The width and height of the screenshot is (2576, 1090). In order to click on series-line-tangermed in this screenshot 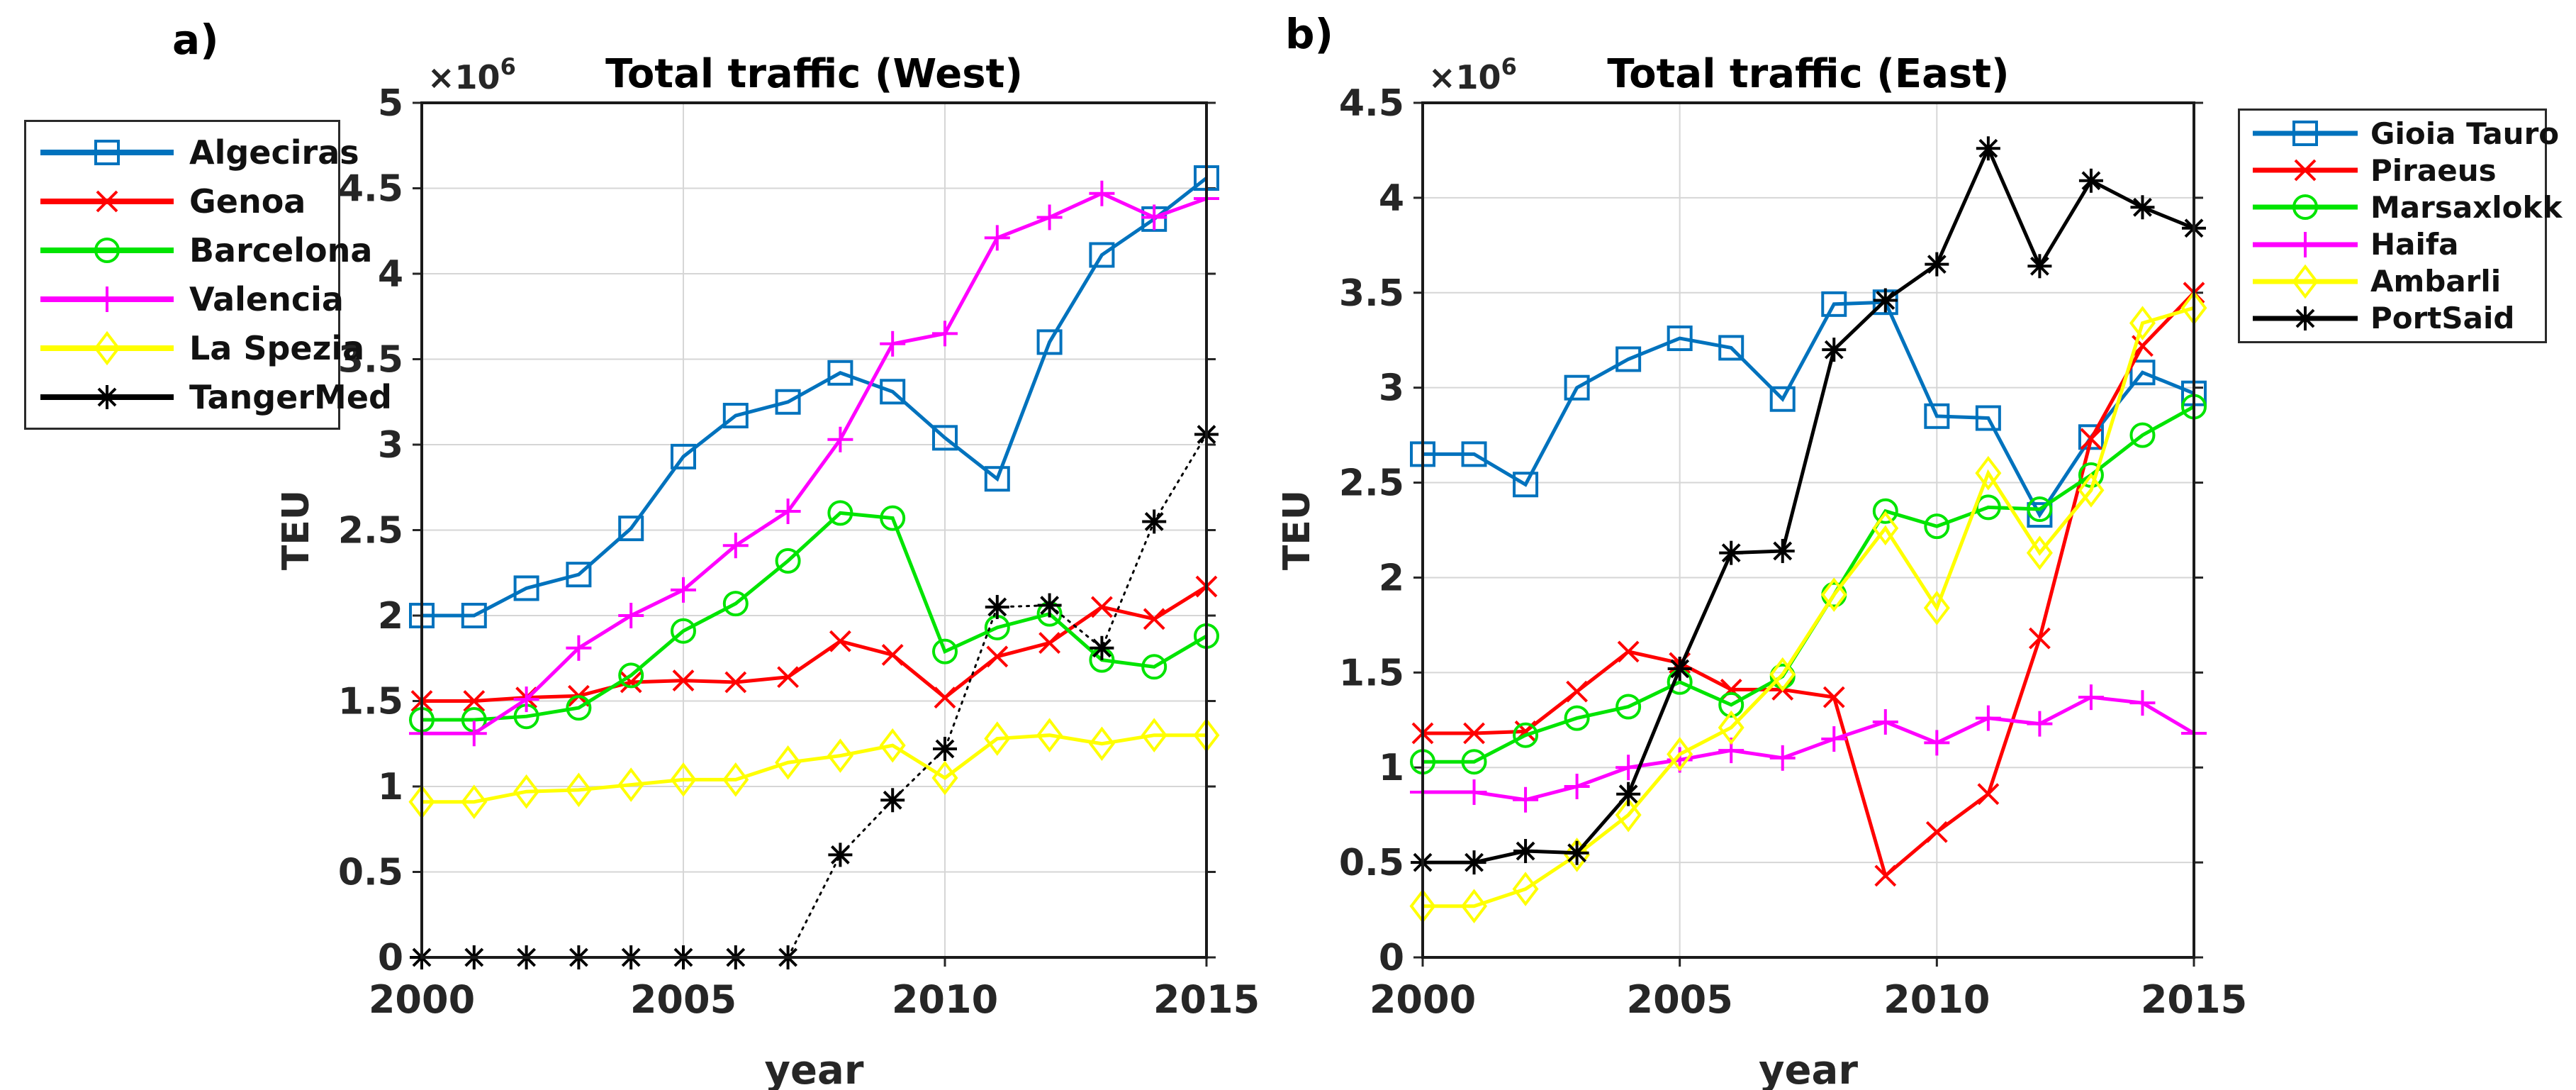, I will do `click(814, 696)`.